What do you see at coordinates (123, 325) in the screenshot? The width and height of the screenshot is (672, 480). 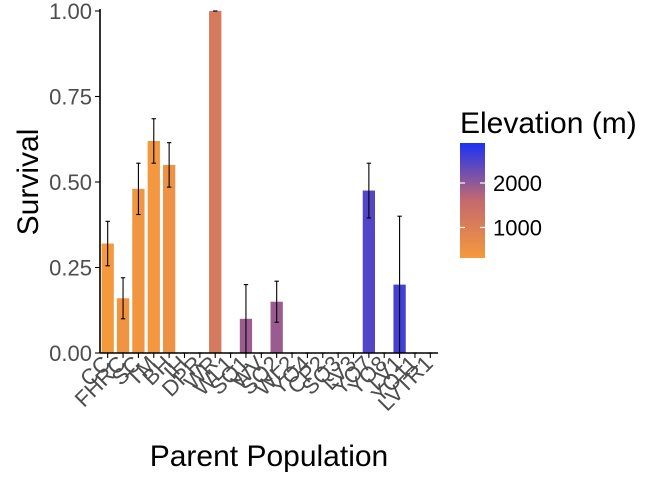 I see `bar-fhrc` at bounding box center [123, 325].